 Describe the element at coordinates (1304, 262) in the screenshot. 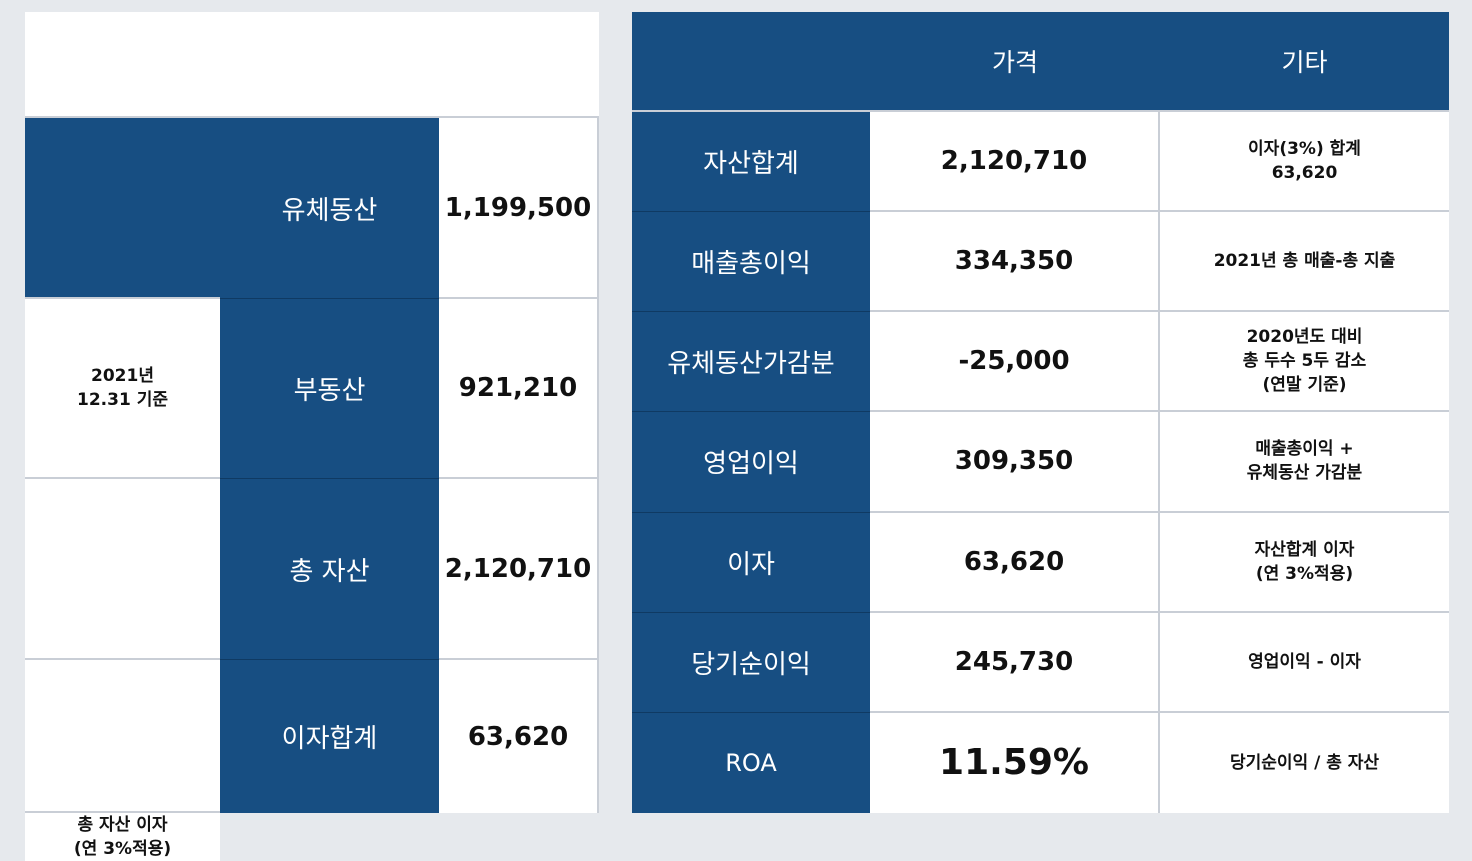

I see `row-note: 2021년 총 매출-총 지출` at that location.